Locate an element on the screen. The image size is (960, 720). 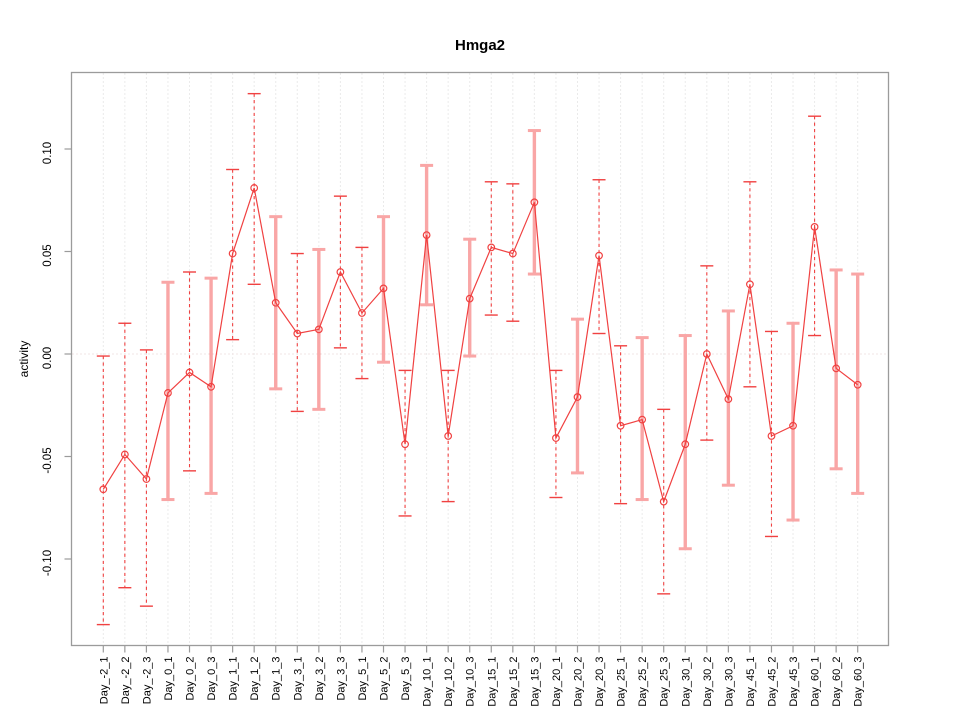
y-tick-label: -0.10 is located at coordinates (48, 563).